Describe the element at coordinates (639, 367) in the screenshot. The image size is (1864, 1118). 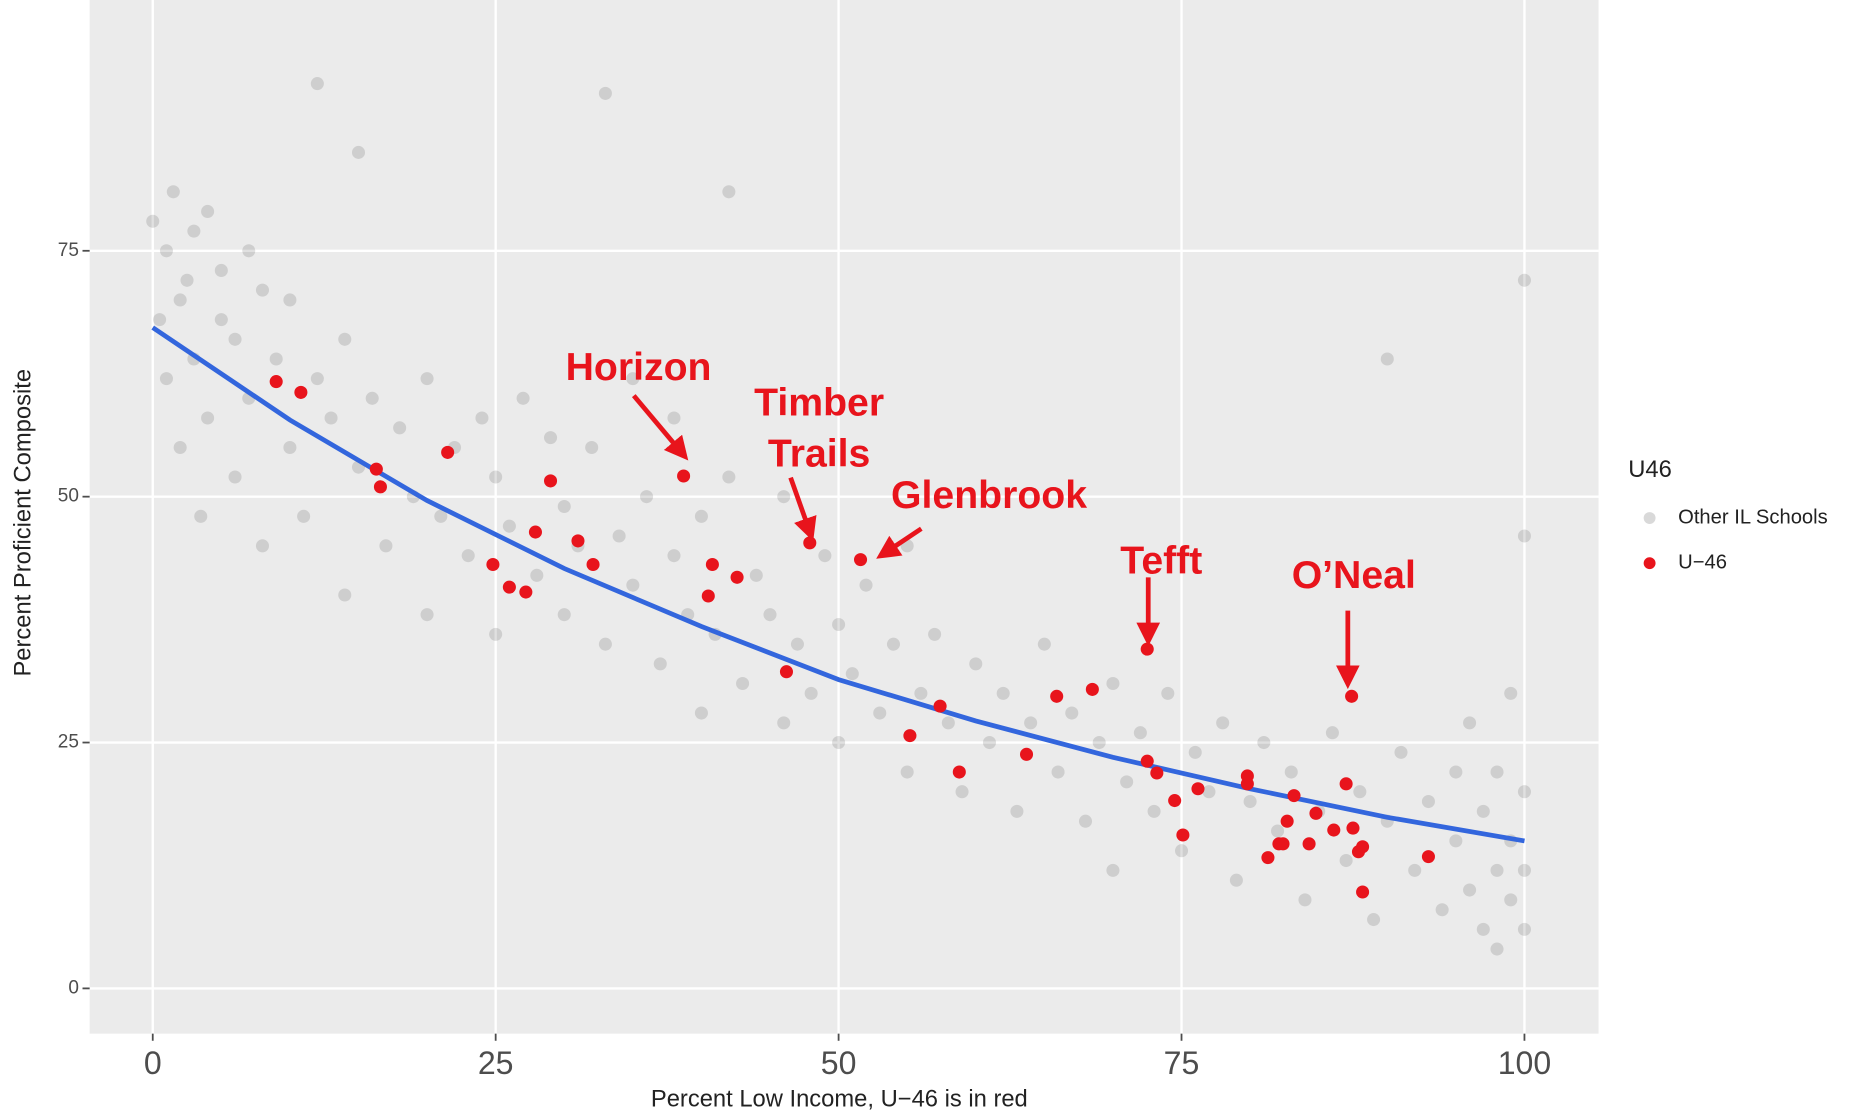
I see `annotation: Horizon` at that location.